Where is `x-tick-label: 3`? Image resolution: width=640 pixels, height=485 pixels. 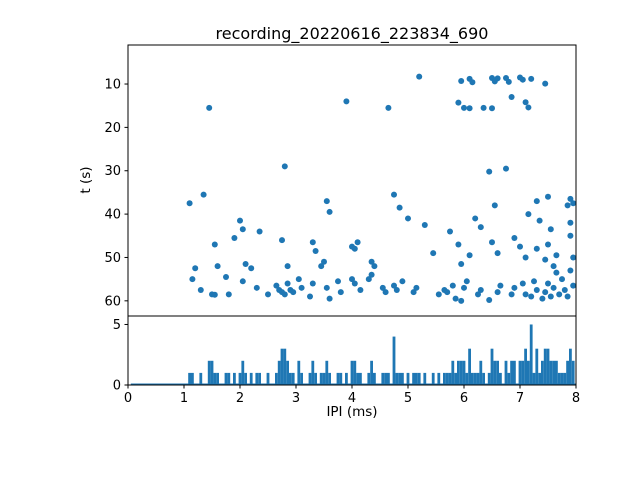 x-tick-label: 3 is located at coordinates (296, 398).